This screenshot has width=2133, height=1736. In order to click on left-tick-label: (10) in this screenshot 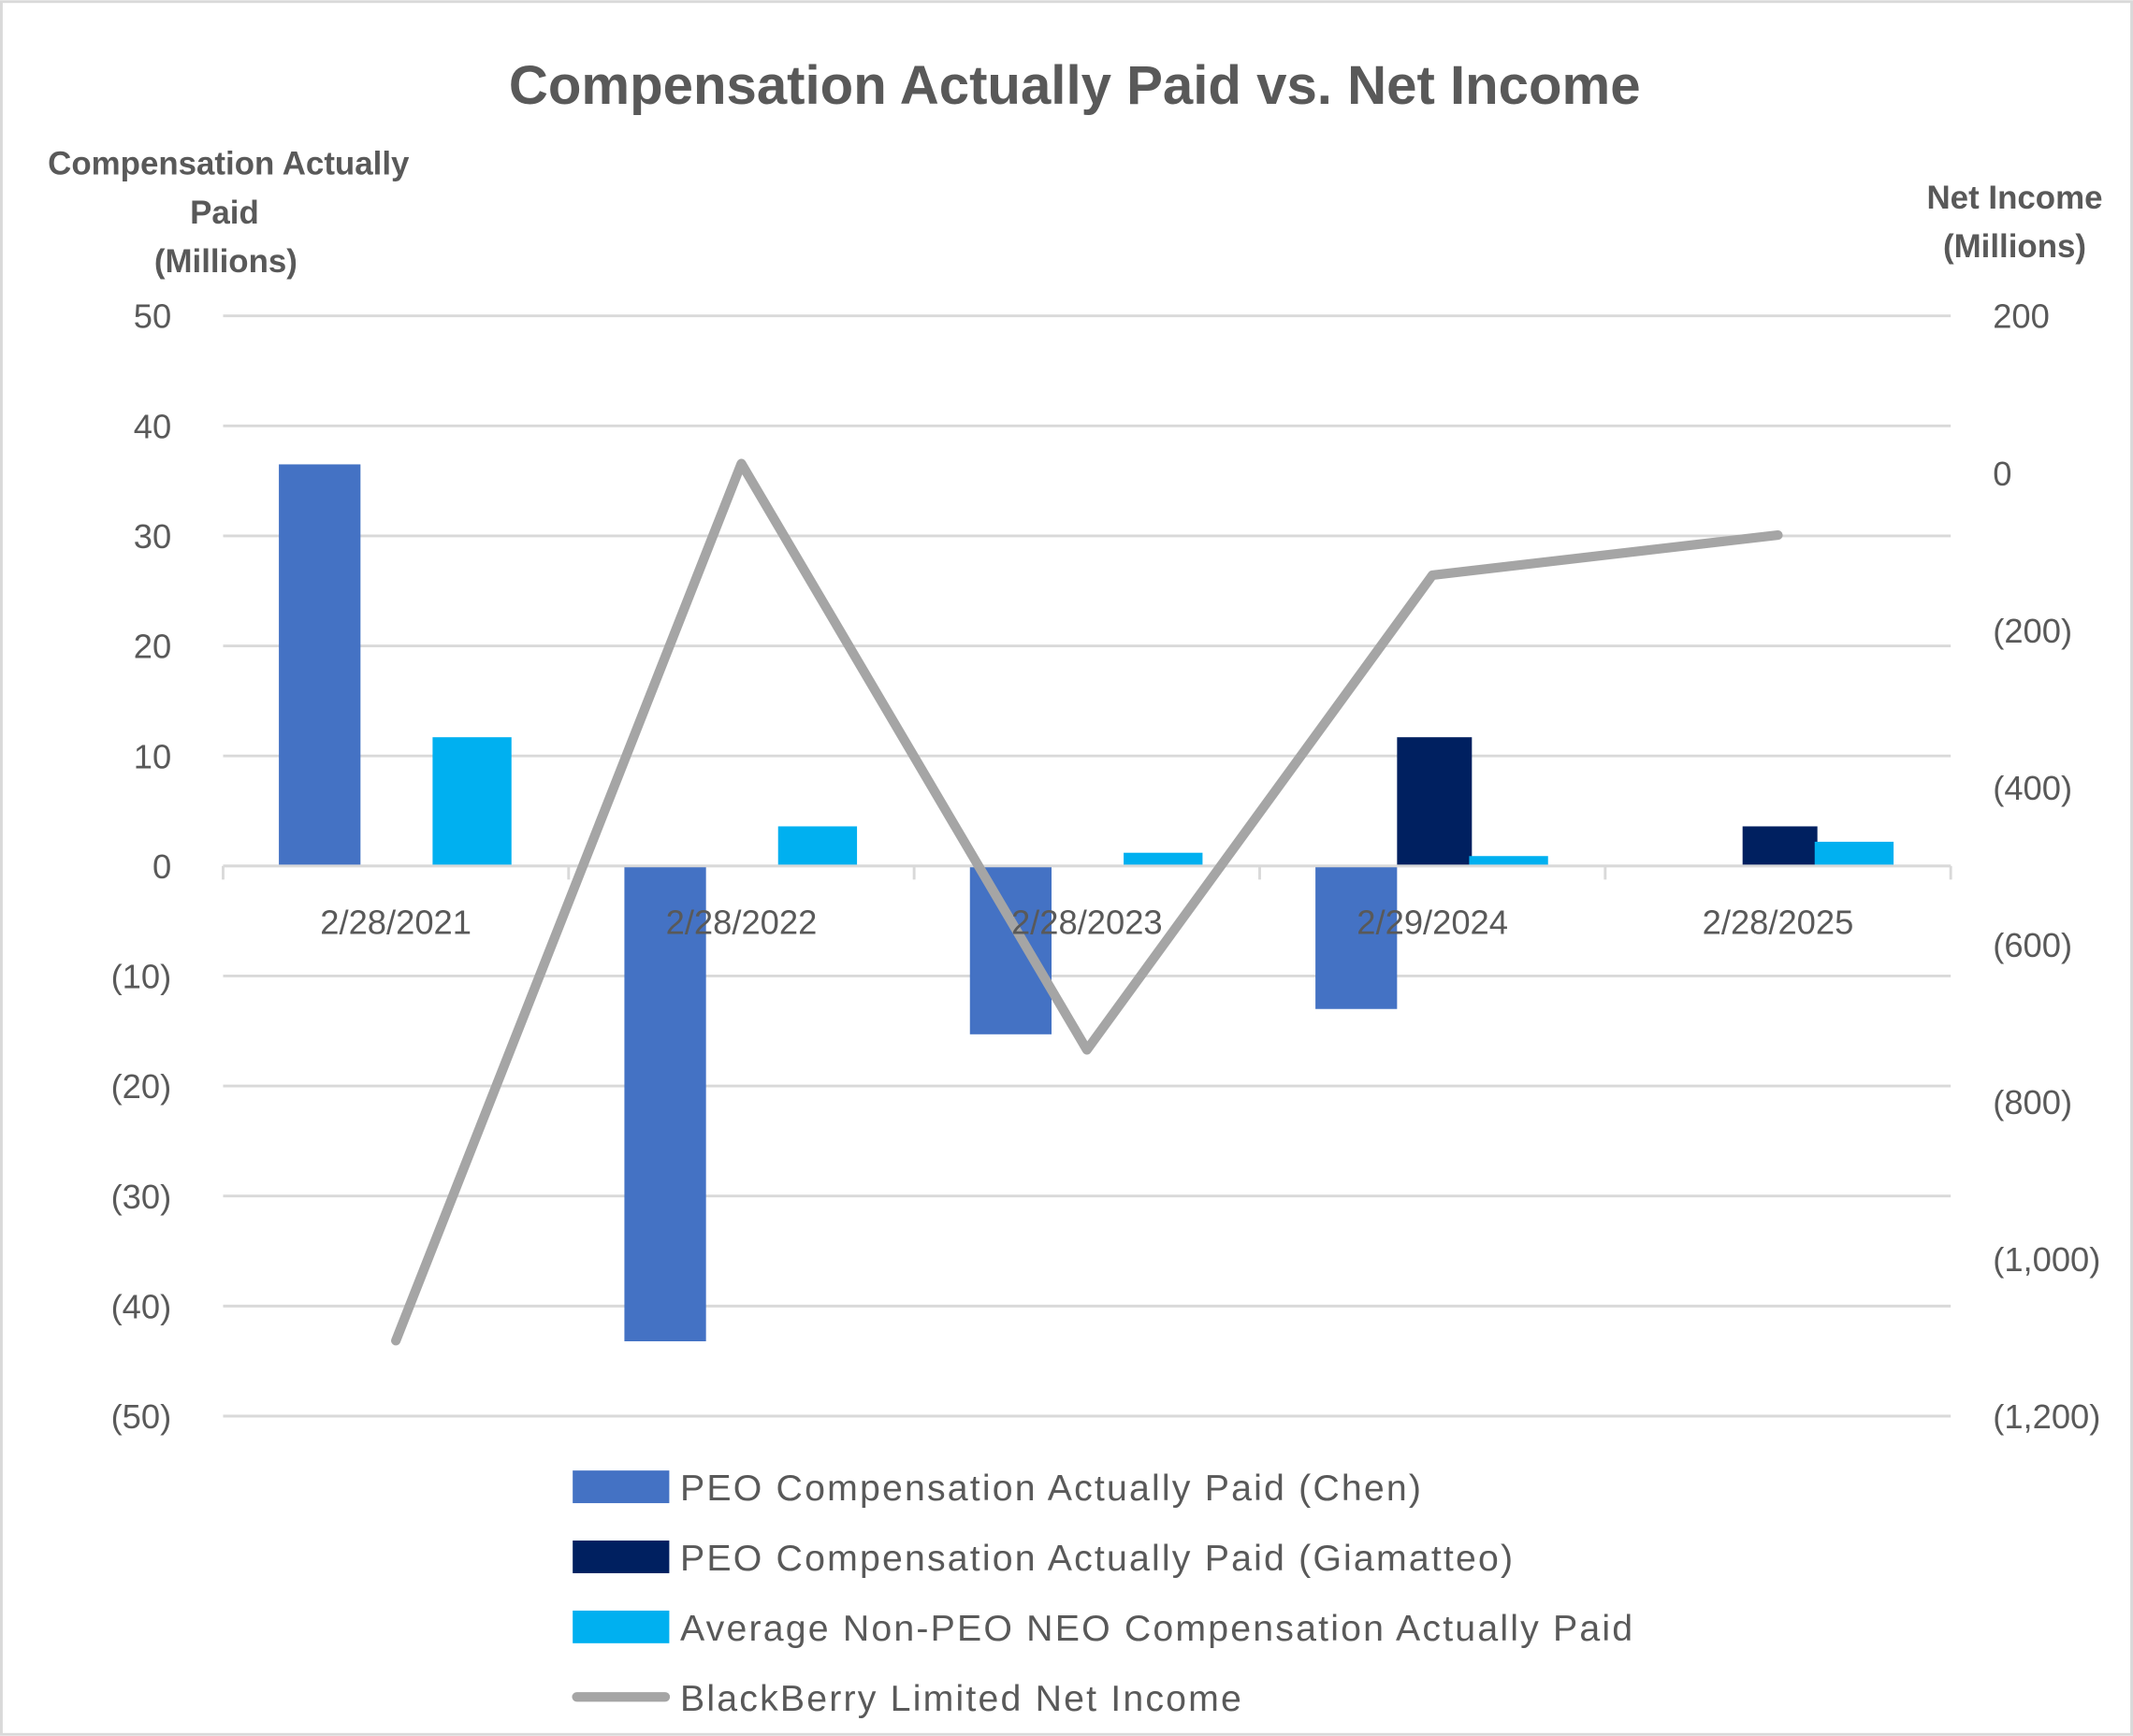, I will do `click(141, 977)`.